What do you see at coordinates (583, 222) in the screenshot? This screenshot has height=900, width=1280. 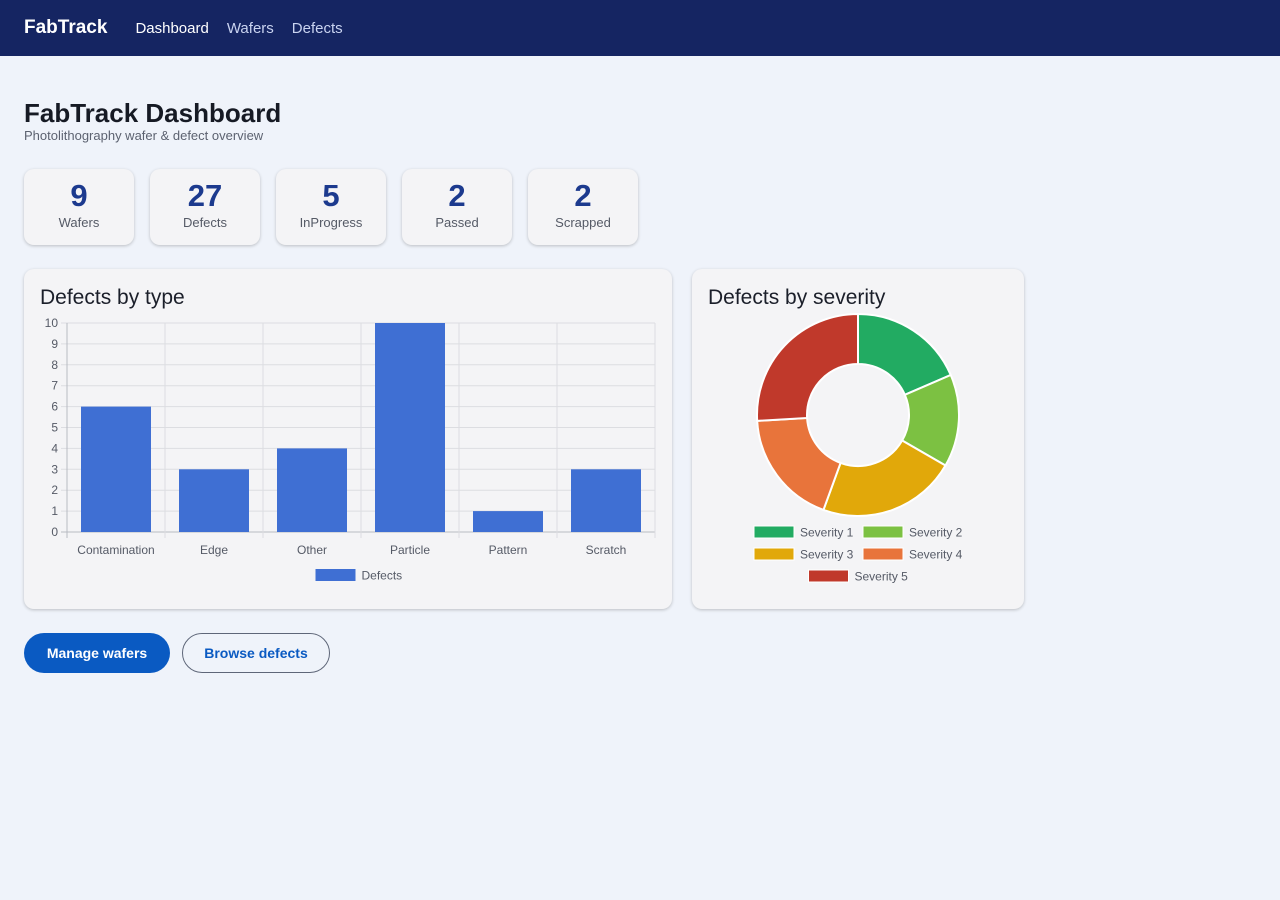 I see `stat-label: Scrapped` at bounding box center [583, 222].